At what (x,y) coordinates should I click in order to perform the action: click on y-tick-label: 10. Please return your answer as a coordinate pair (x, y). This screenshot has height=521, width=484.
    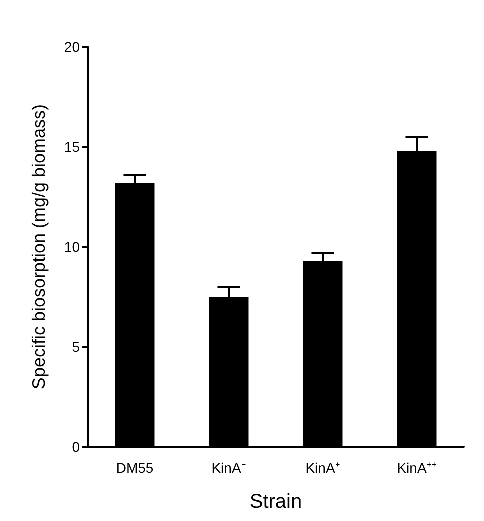
    Looking at the image, I should click on (72, 247).